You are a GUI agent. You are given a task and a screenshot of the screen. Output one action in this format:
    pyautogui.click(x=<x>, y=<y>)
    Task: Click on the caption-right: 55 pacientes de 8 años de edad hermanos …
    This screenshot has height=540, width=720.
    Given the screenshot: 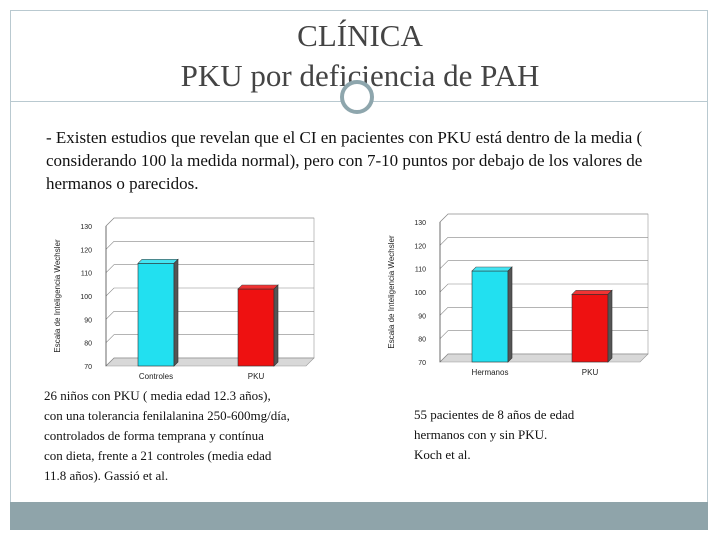 What is the action you would take?
    pyautogui.click(x=554, y=435)
    